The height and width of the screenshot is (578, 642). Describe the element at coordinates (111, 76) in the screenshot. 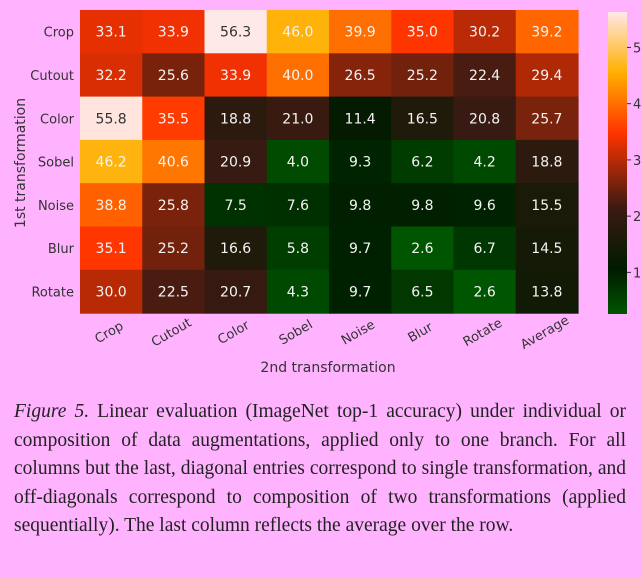

I see `cell-value-label: 32.2` at that location.